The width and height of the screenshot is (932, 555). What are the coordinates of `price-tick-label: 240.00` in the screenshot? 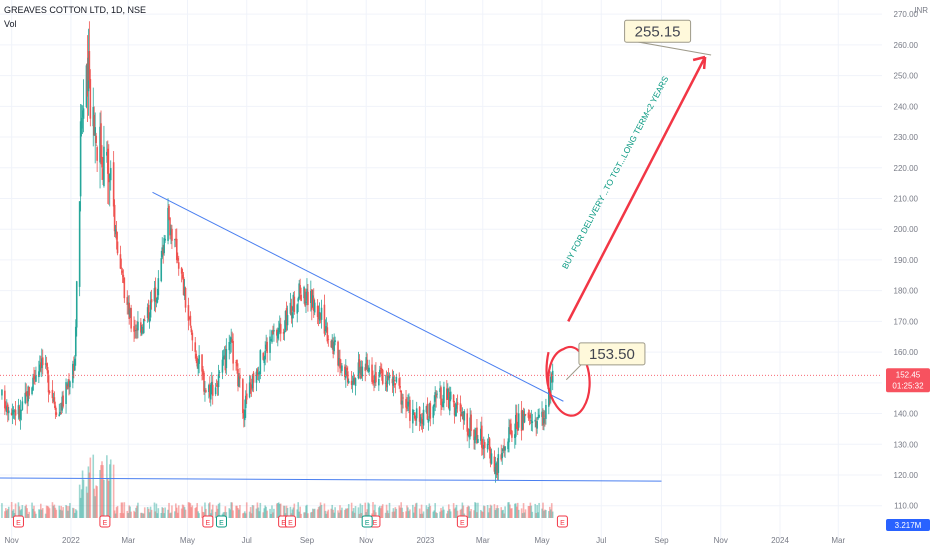 It's located at (906, 106).